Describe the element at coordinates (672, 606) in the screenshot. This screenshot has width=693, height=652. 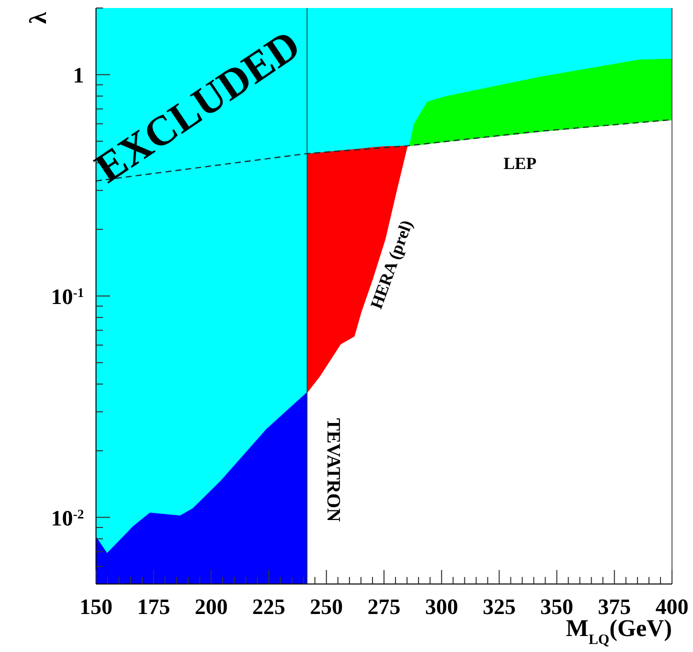
I see `x-tick-label: 400` at that location.